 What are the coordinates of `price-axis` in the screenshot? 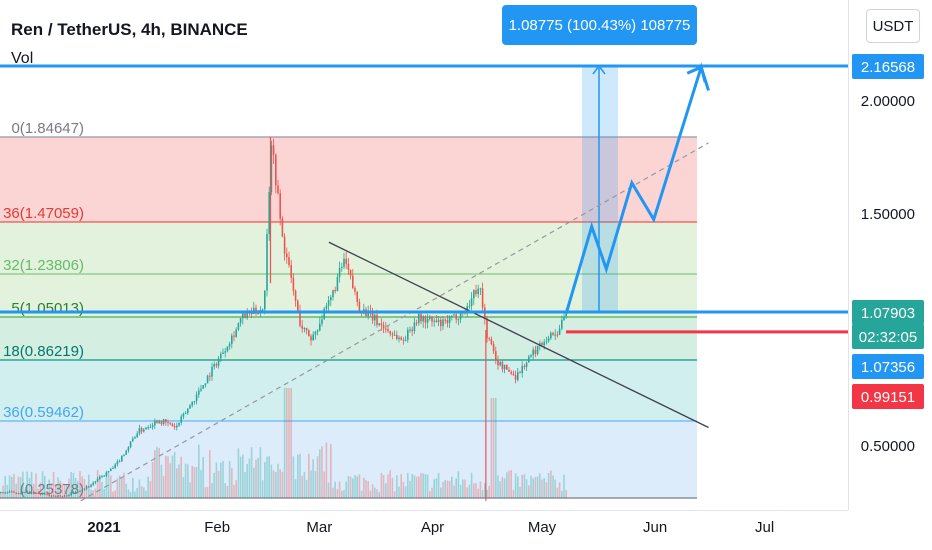 It's located at (890, 275).